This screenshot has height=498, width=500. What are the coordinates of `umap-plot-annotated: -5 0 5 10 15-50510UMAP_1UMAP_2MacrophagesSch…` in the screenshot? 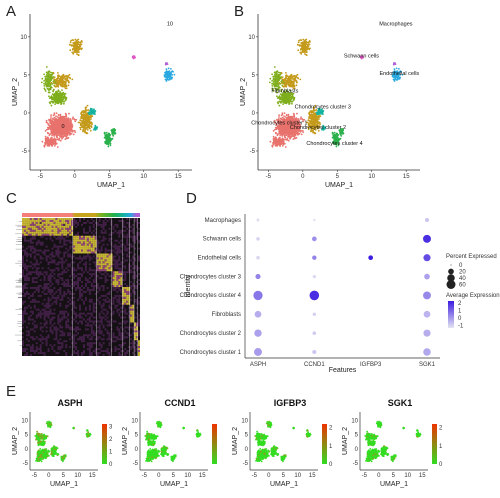 It's located at (330, 101).